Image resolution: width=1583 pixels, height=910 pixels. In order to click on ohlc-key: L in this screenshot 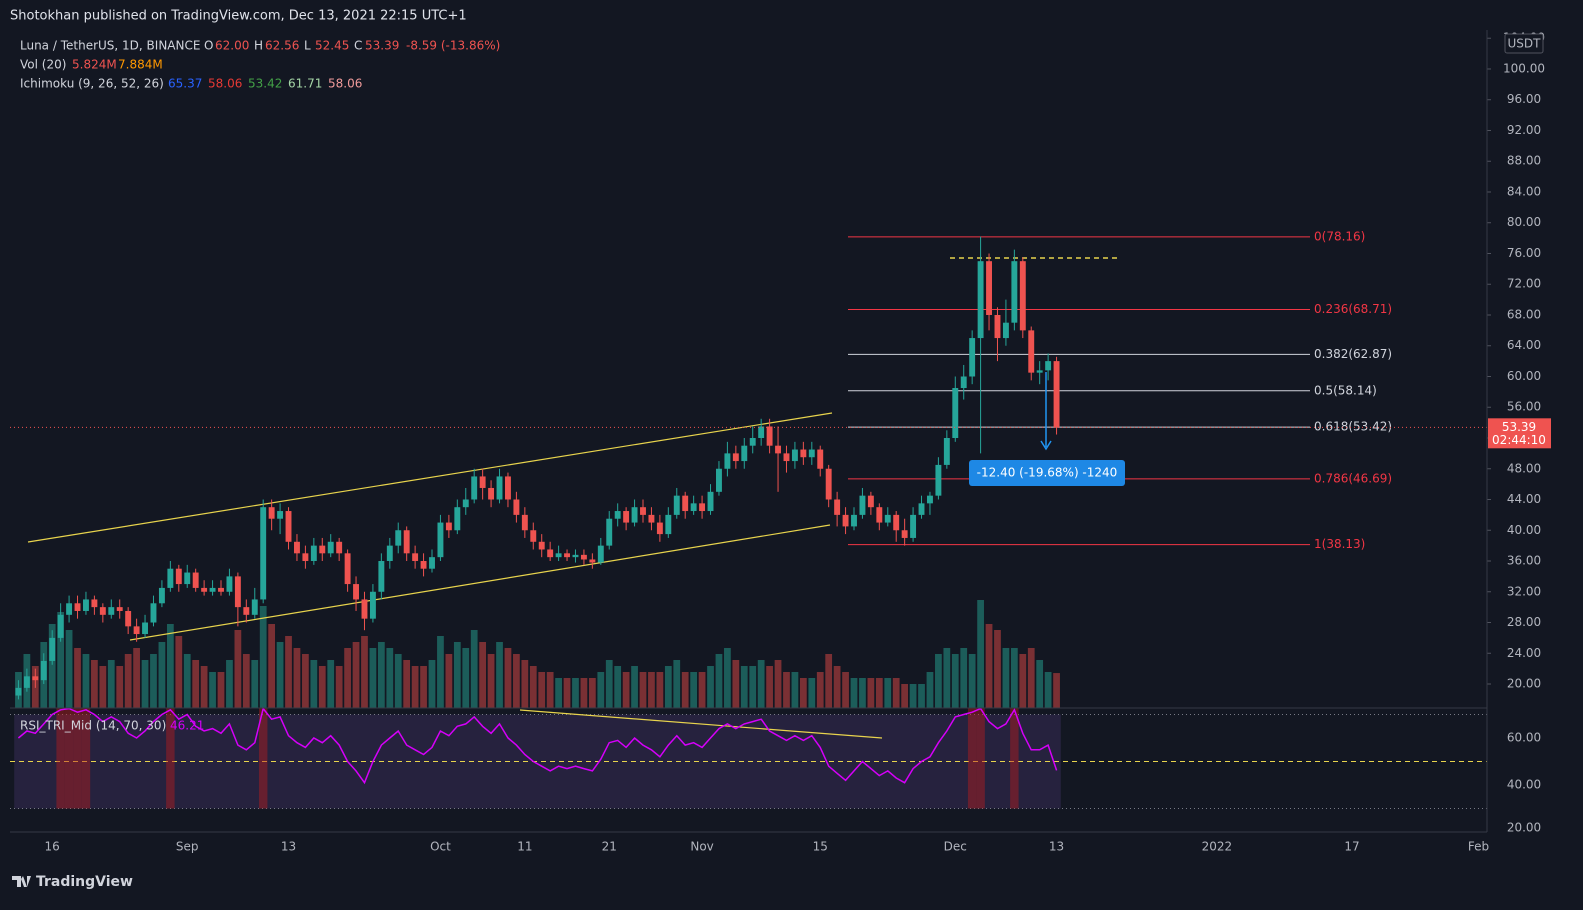, I will do `click(307, 46)`.